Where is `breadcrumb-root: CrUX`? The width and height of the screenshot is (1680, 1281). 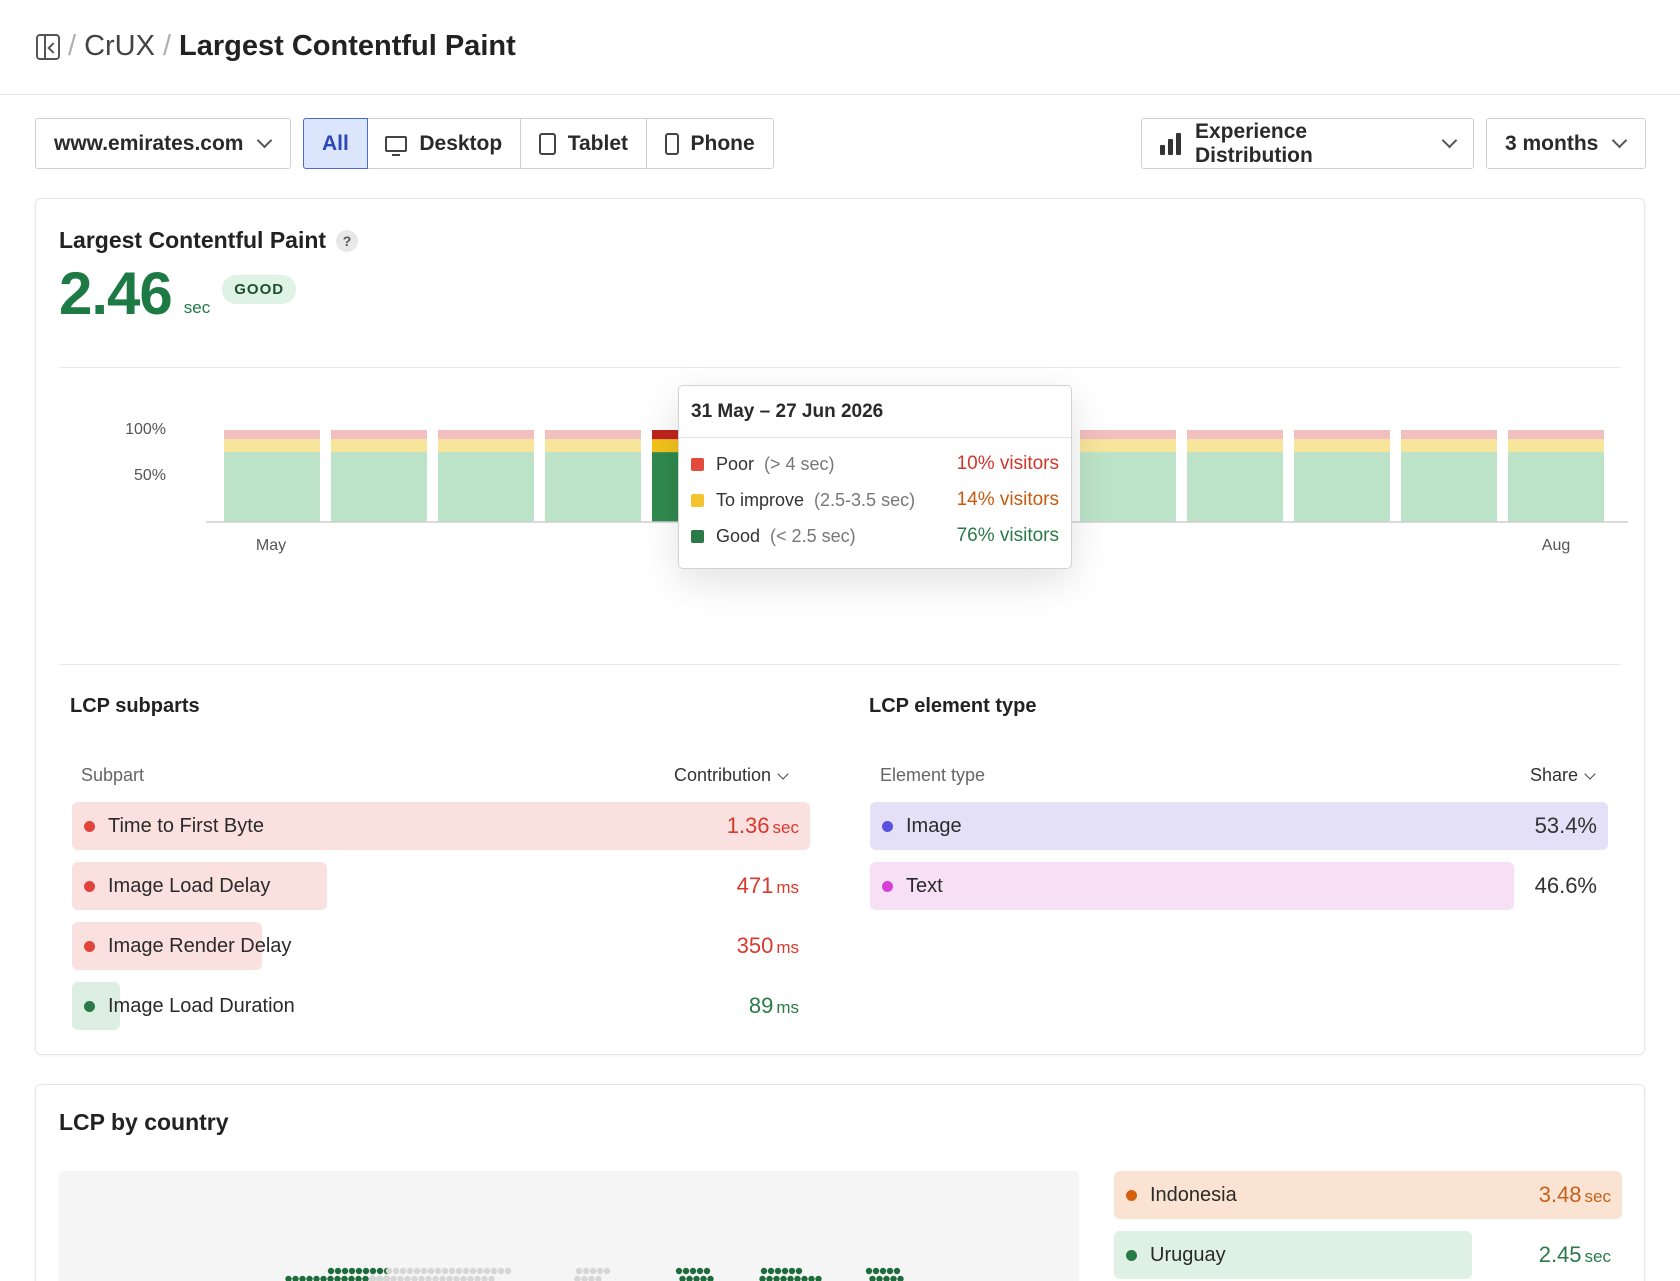 breadcrumb-root: CrUX is located at coordinates (119, 46).